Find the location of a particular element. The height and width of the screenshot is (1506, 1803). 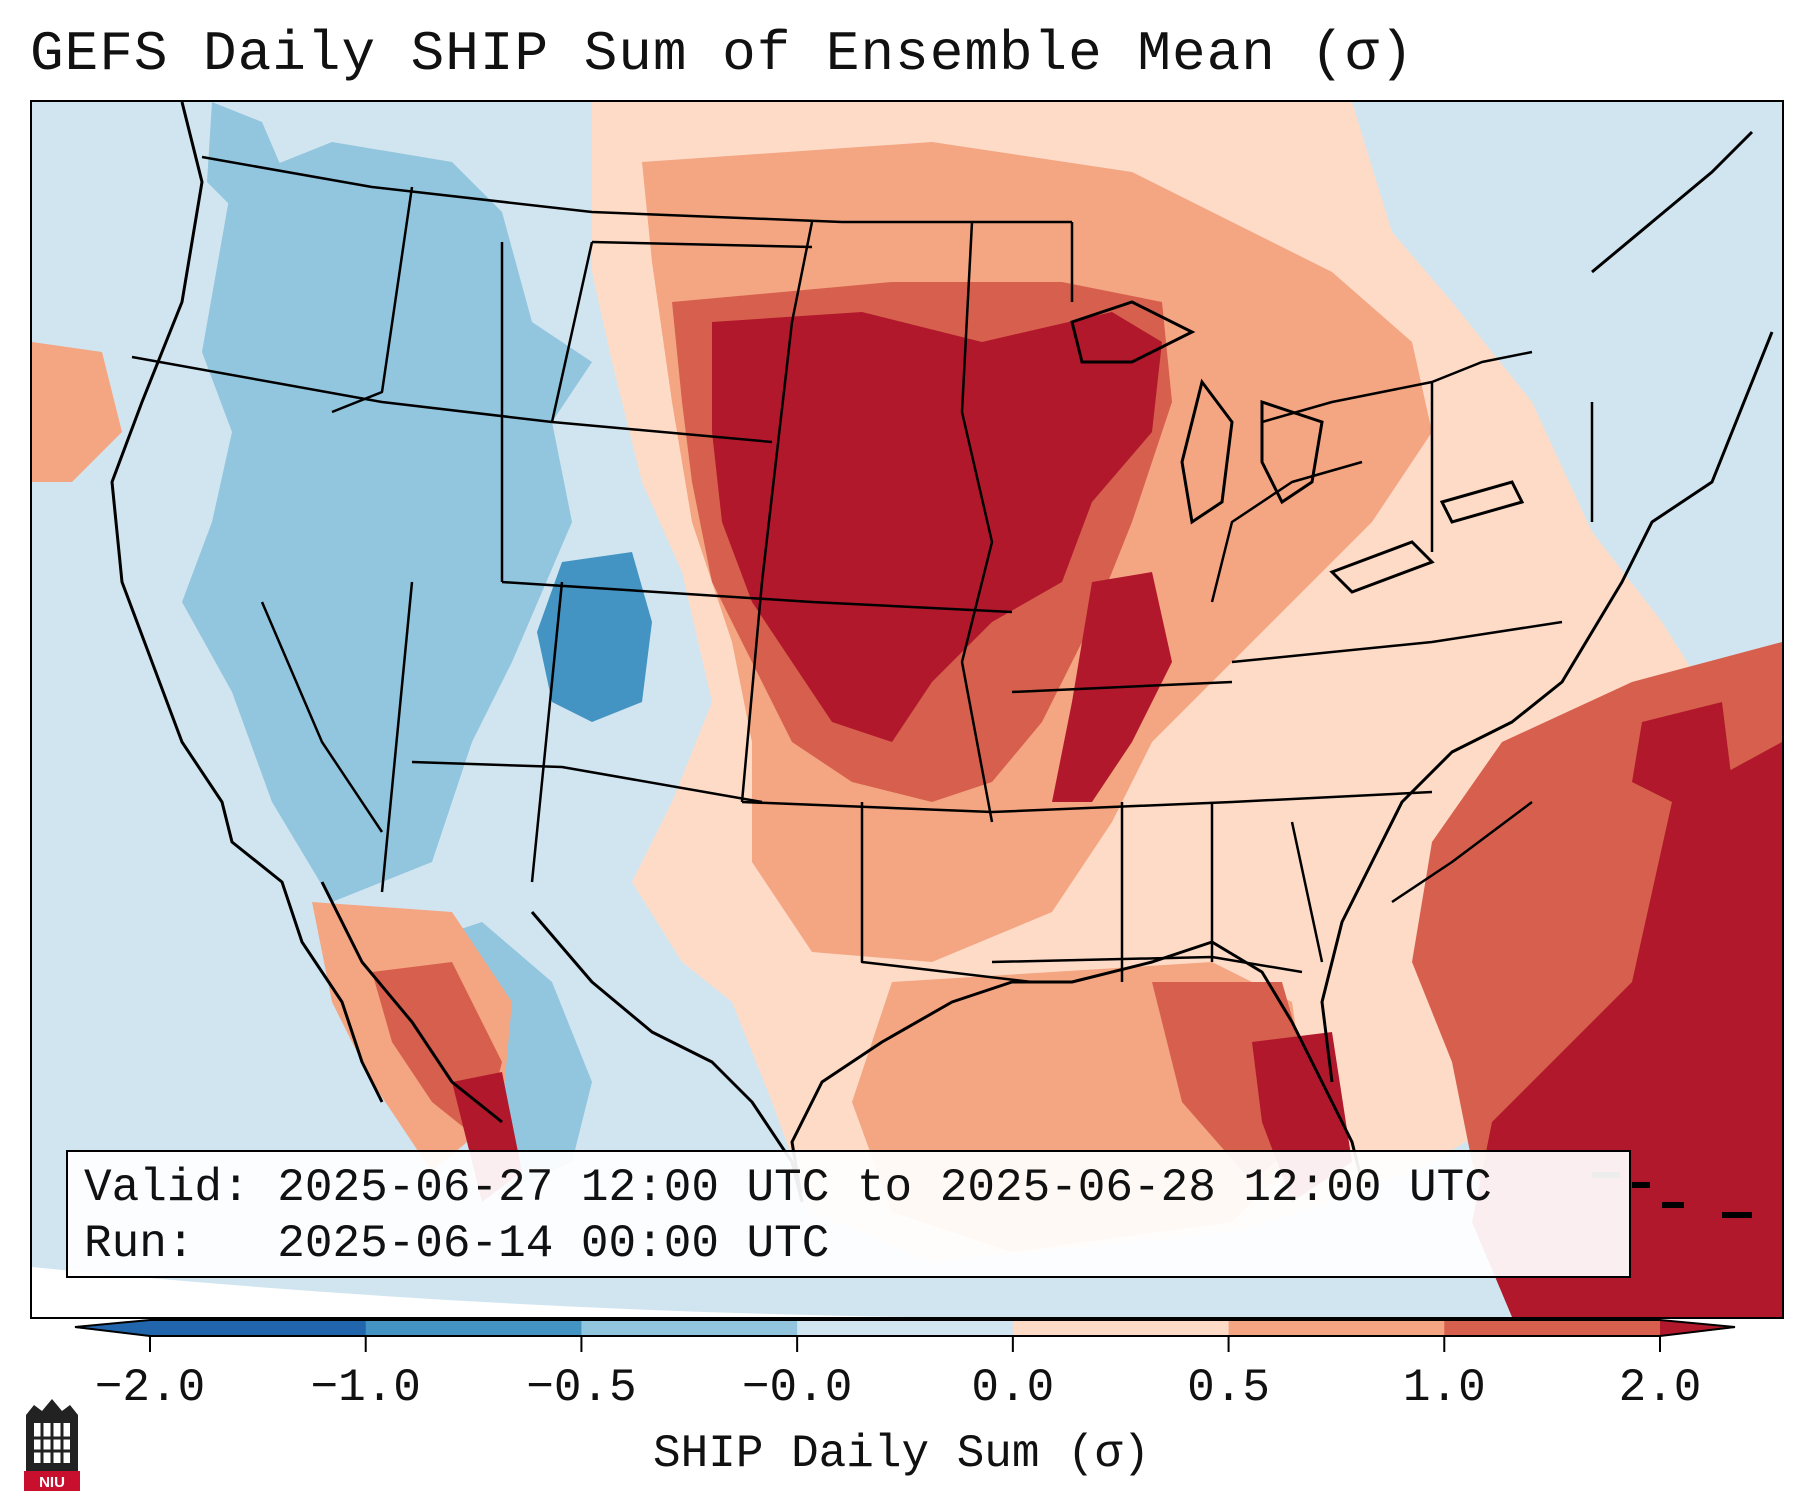

map-title: GEFS Daily SHIP Sum of Ensemble Mean (σ) is located at coordinates (722, 54).